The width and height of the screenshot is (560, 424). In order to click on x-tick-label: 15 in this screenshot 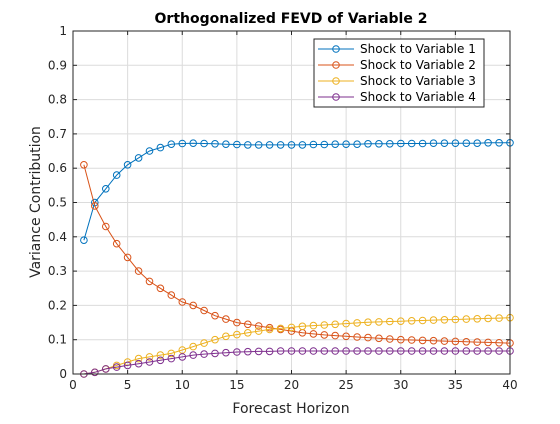, I will do `click(236, 385)`.